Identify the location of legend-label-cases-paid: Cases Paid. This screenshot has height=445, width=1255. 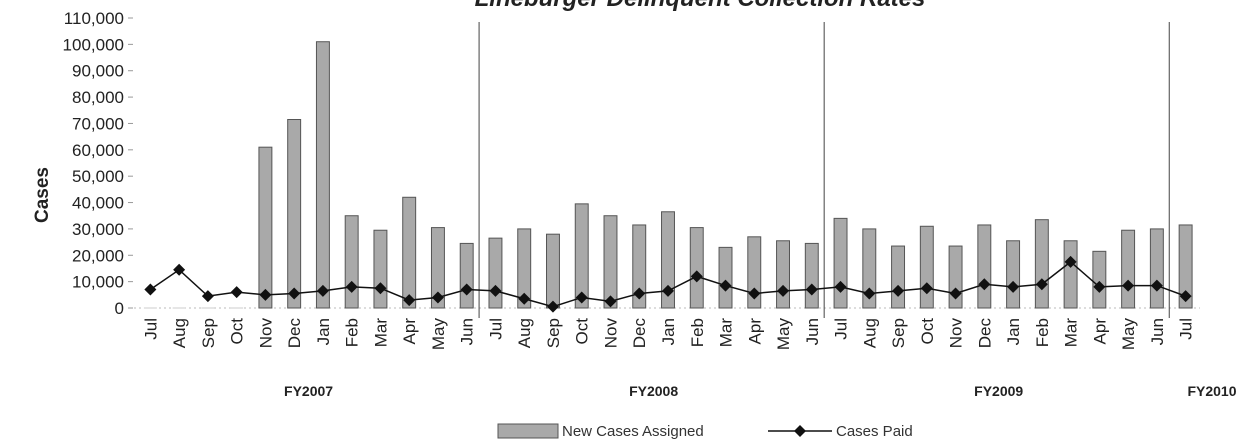
(874, 431).